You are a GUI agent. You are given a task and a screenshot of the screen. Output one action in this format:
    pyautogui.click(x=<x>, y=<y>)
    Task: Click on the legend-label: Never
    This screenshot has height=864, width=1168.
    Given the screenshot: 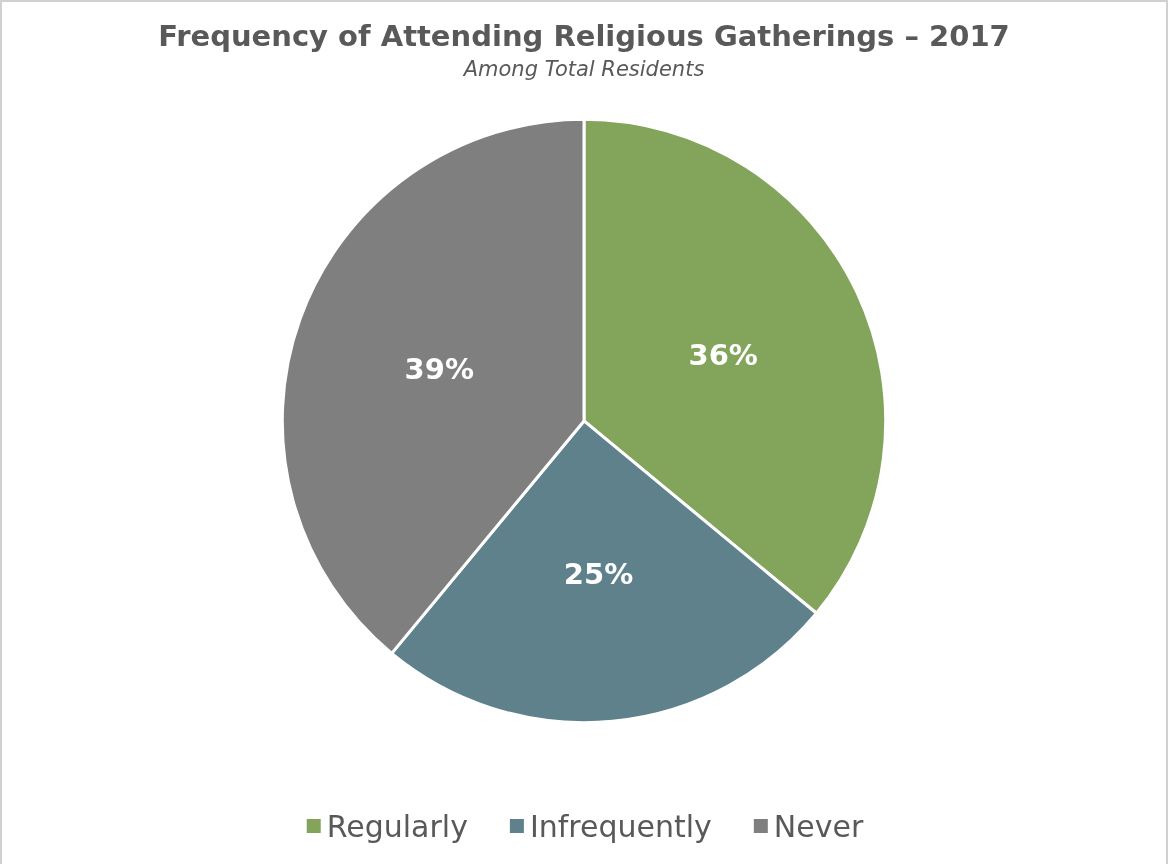 What is the action you would take?
    pyautogui.click(x=818, y=826)
    